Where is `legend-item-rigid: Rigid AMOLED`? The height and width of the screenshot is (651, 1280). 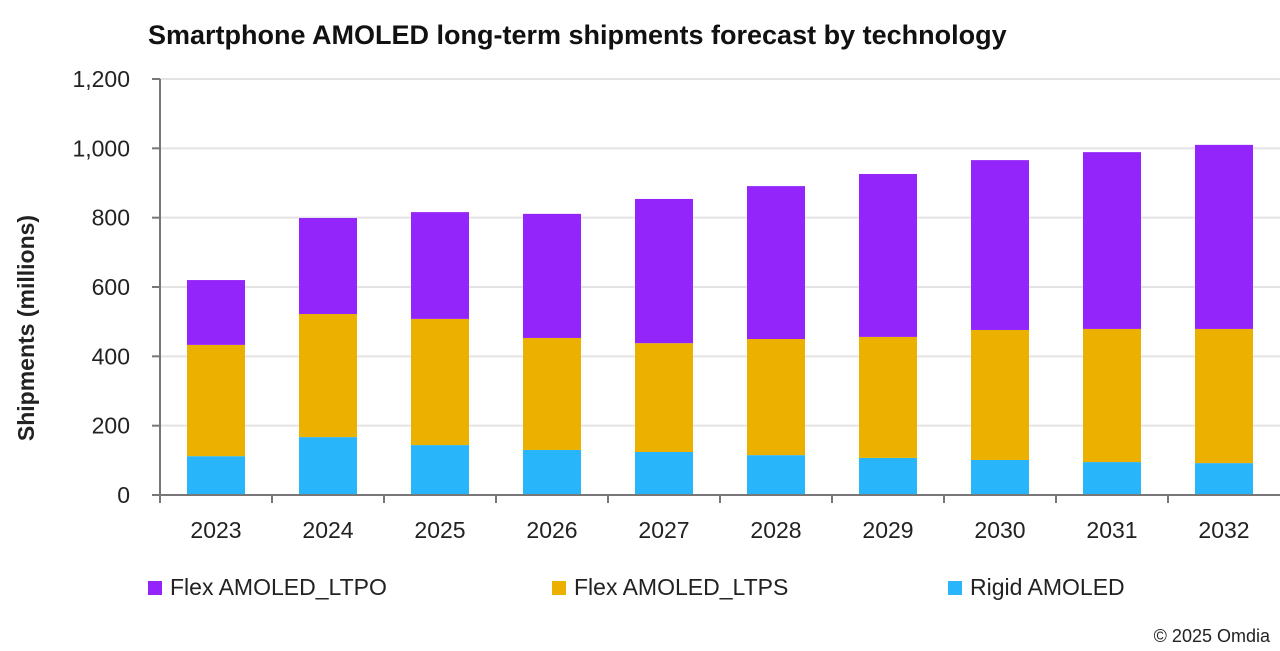 legend-item-rigid: Rigid AMOLED is located at coordinates (1036, 587).